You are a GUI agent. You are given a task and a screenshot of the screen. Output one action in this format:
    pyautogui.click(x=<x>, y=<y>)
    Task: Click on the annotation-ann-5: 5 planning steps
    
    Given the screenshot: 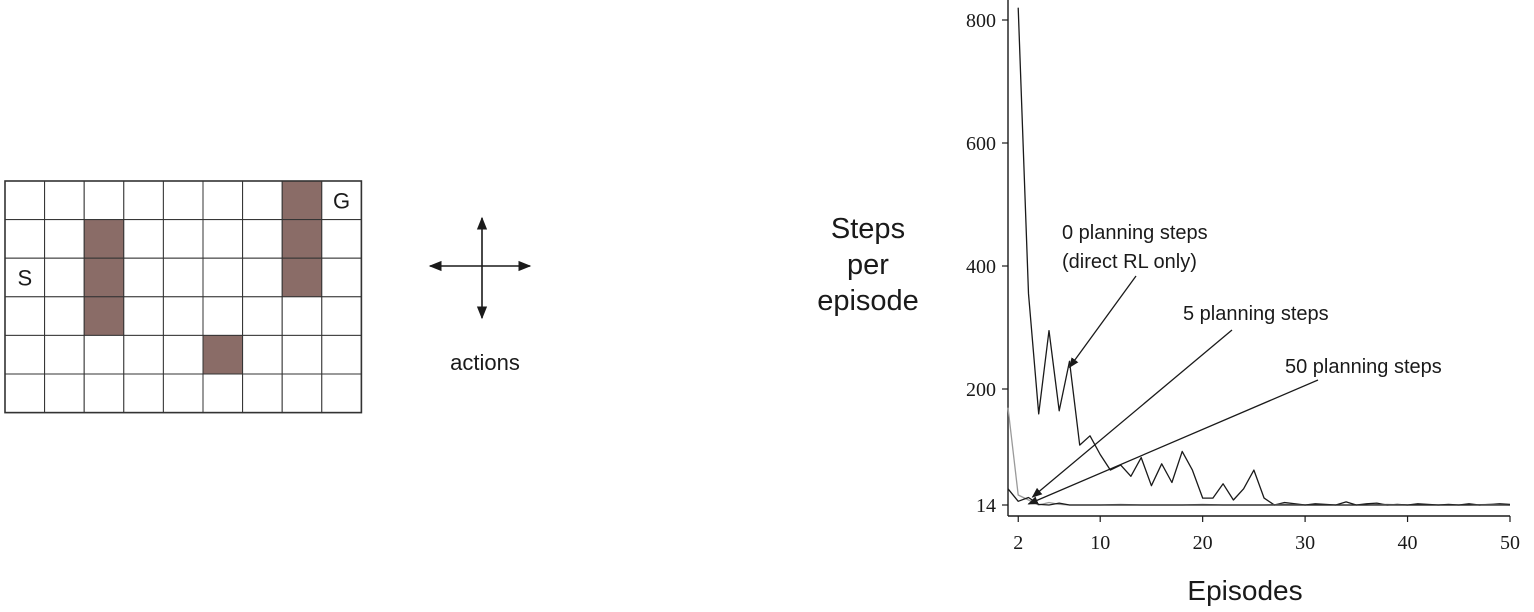 What is the action you would take?
    pyautogui.click(x=1256, y=314)
    